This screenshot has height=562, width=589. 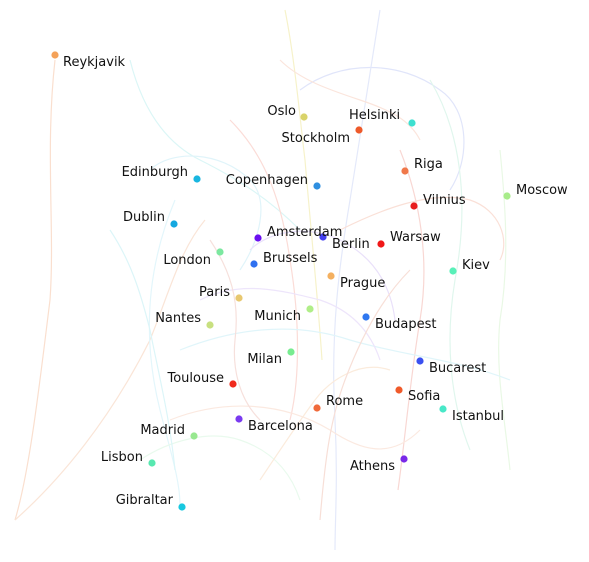 I want to click on city-point-toulouse, so click(x=233, y=384).